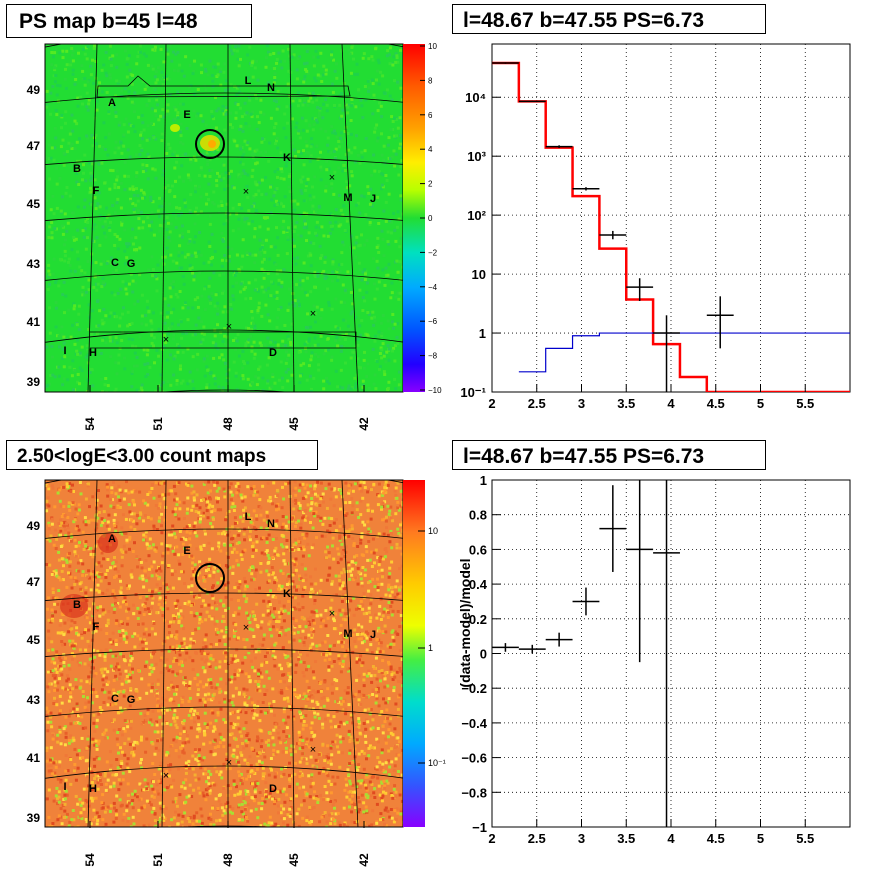 The width and height of the screenshot is (896, 872). Describe the element at coordinates (313, 314) in the screenshot. I see `source-marker: ×` at that location.